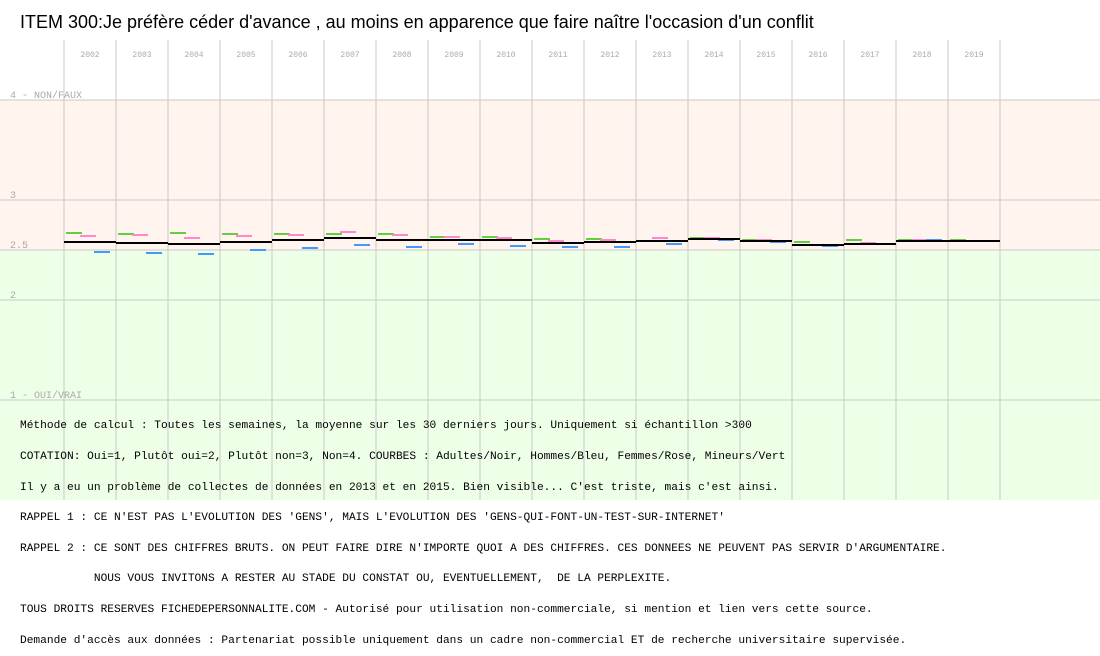  What do you see at coordinates (453, 55) in the screenshot?
I see `x-tick-label: 2009` at bounding box center [453, 55].